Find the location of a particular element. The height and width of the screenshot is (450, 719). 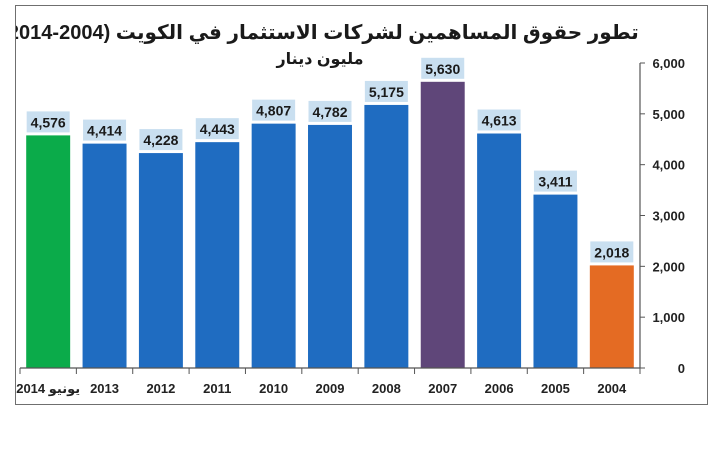

data-label: 4,613 is located at coordinates (499, 121).